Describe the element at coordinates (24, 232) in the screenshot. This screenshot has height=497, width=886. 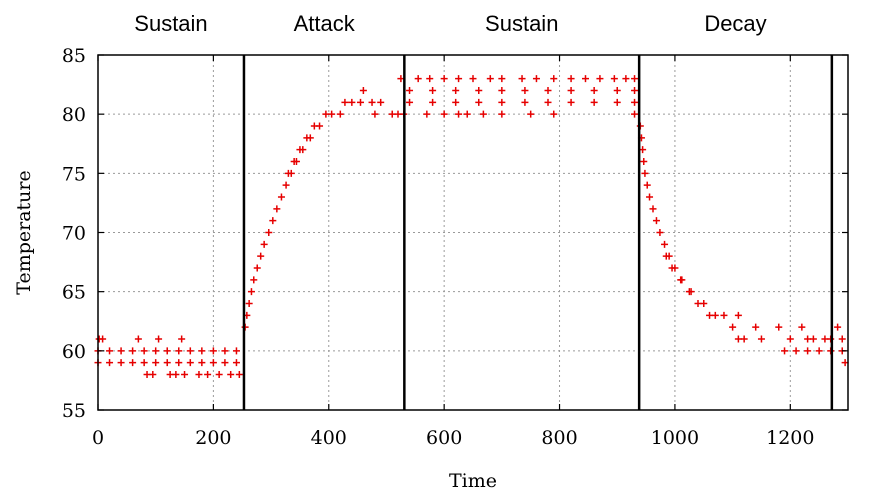
I see `y-axis-title: Temperature` at that location.